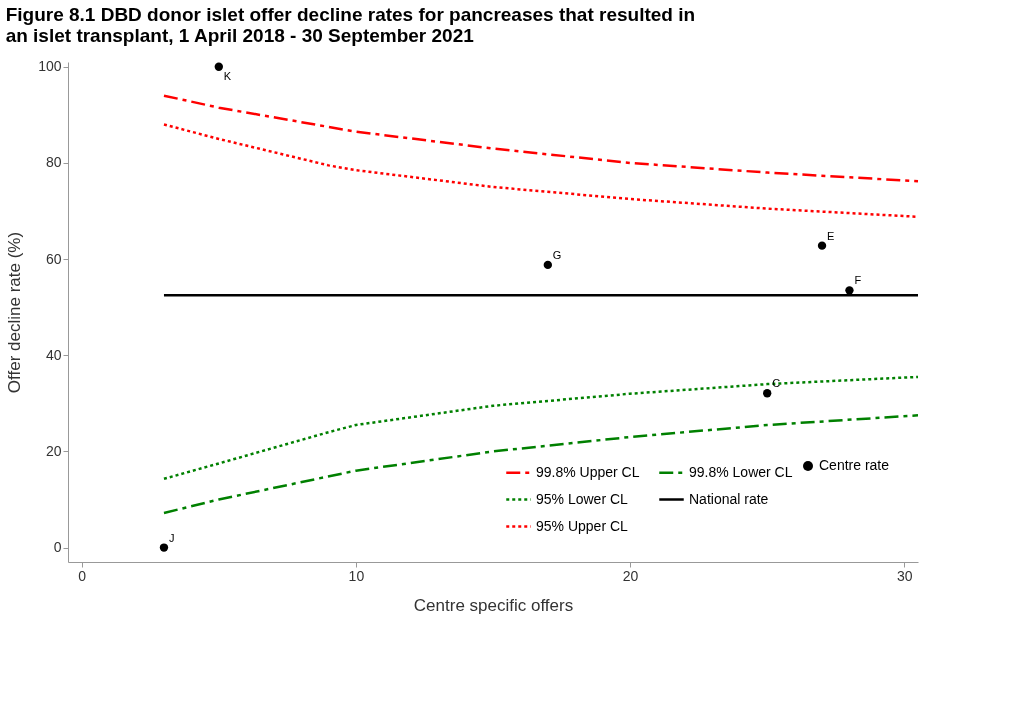  Describe the element at coordinates (630, 575) in the screenshot. I see `x-tick-label: 20` at that location.